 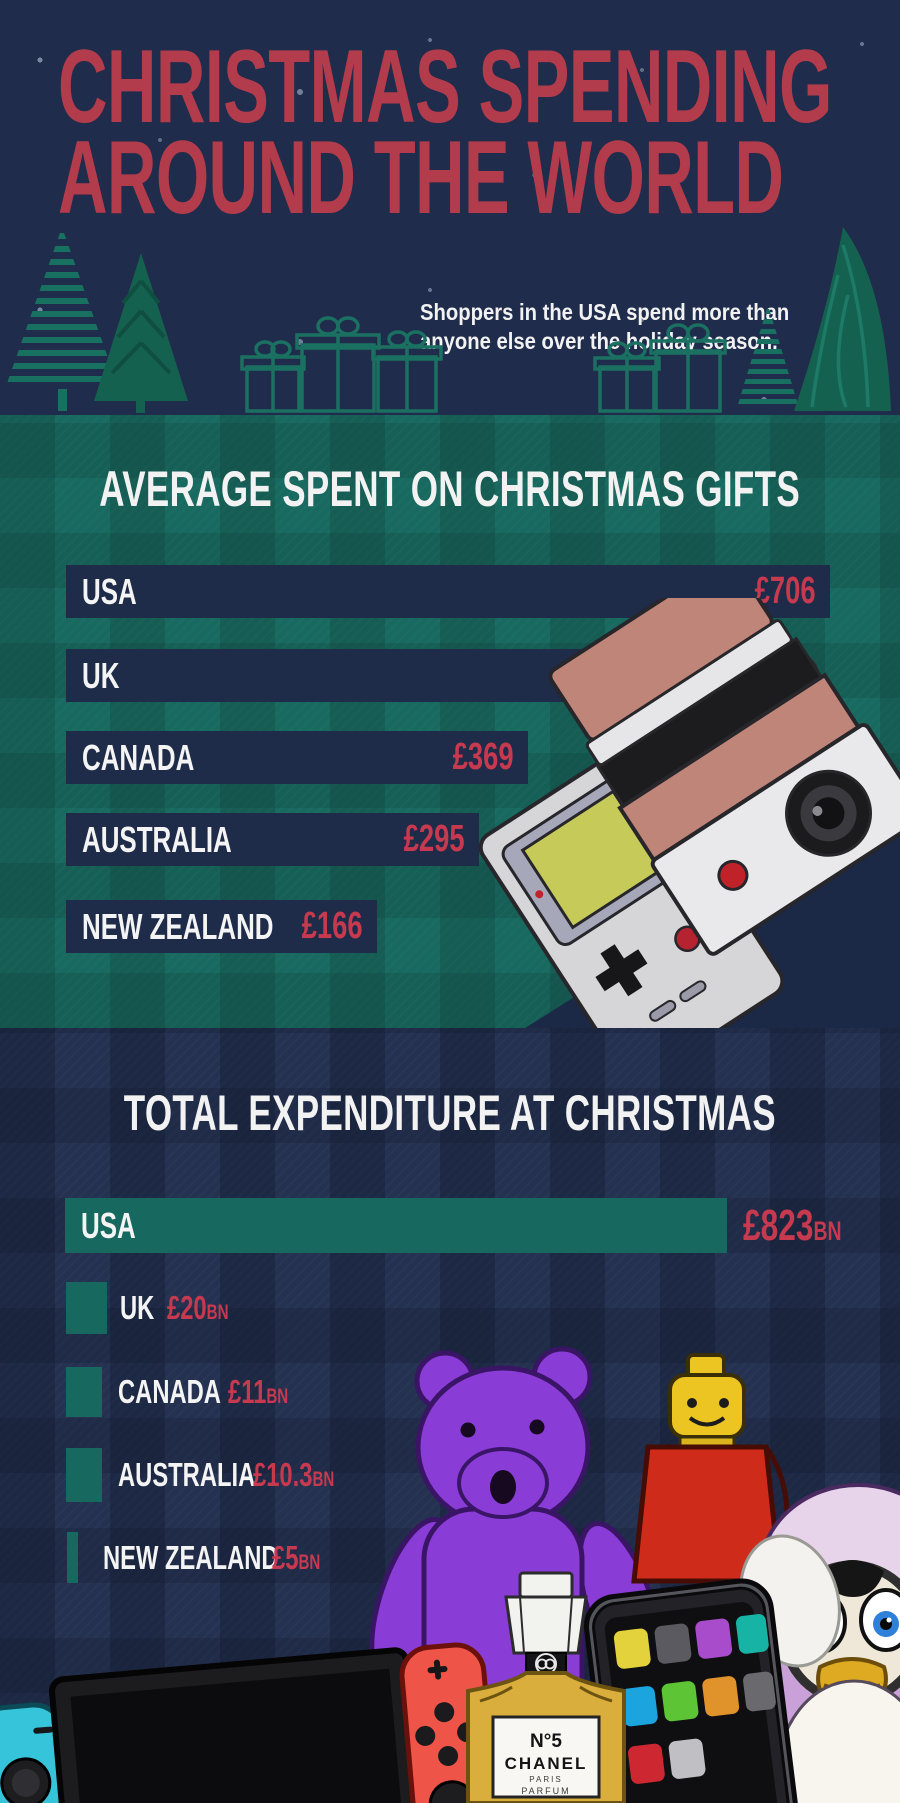 What do you see at coordinates (445, 87) in the screenshot?
I see `page-title-line1: CHRISTMAS SPENDING` at bounding box center [445, 87].